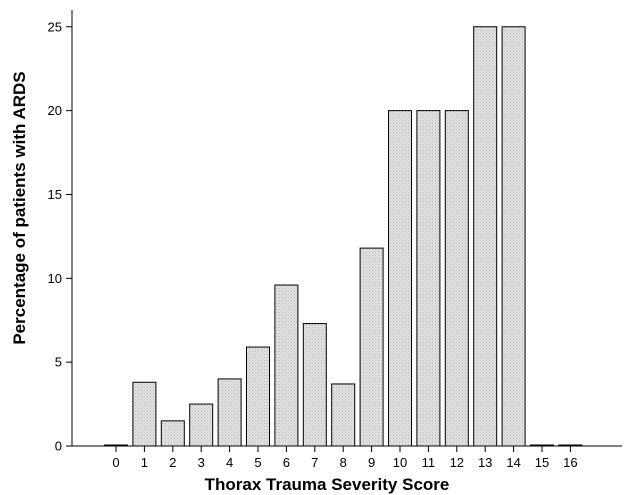  I want to click on x-tick-label-11: 11, so click(429, 462).